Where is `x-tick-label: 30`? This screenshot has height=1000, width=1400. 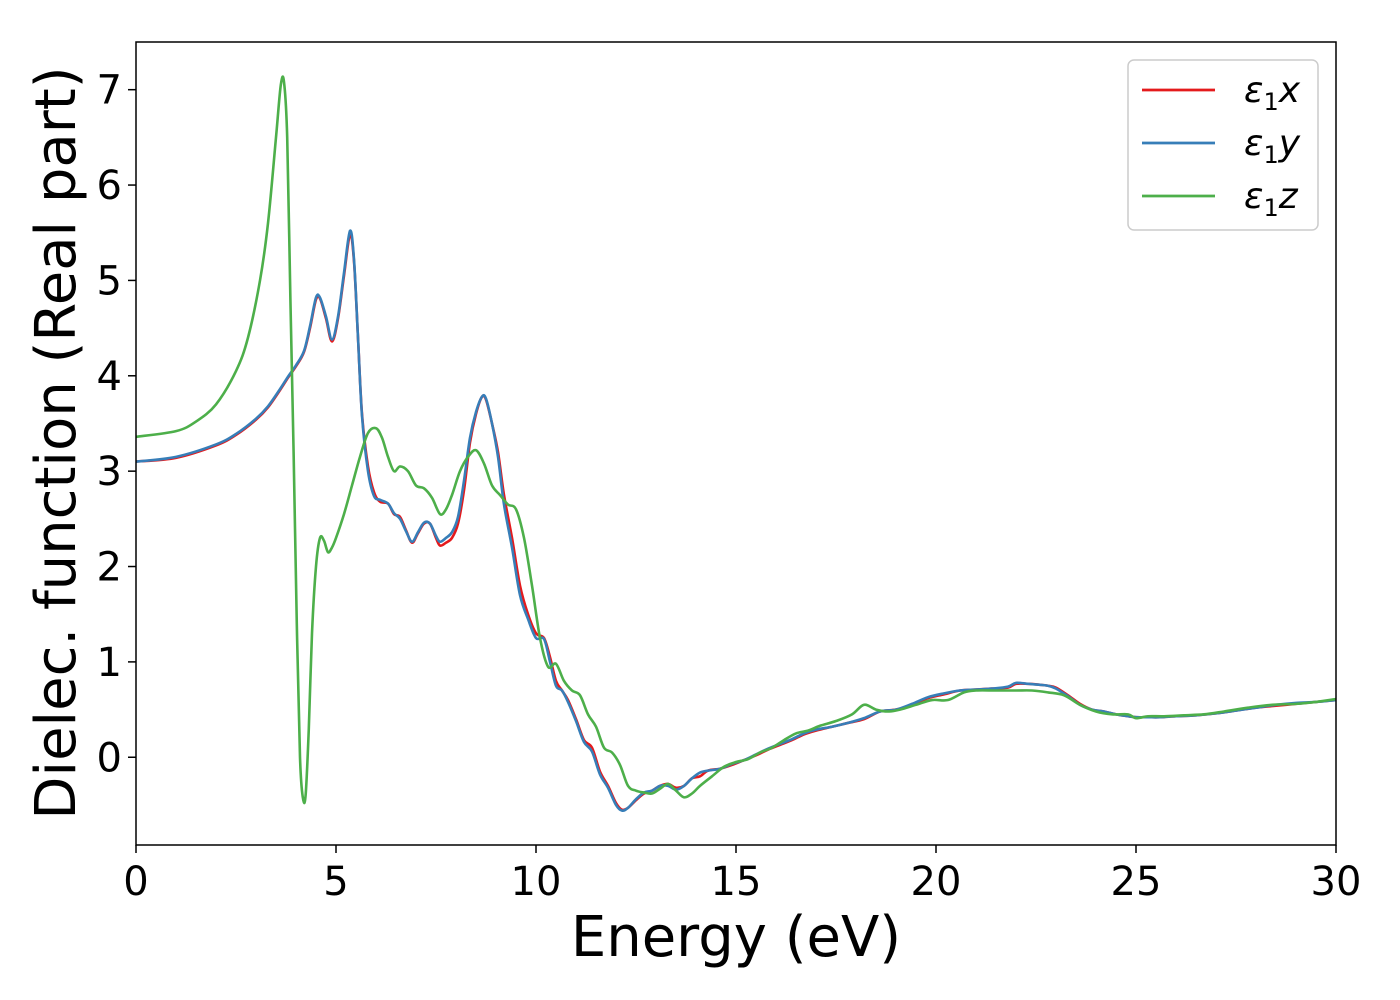 x-tick-label: 30 is located at coordinates (1336, 882).